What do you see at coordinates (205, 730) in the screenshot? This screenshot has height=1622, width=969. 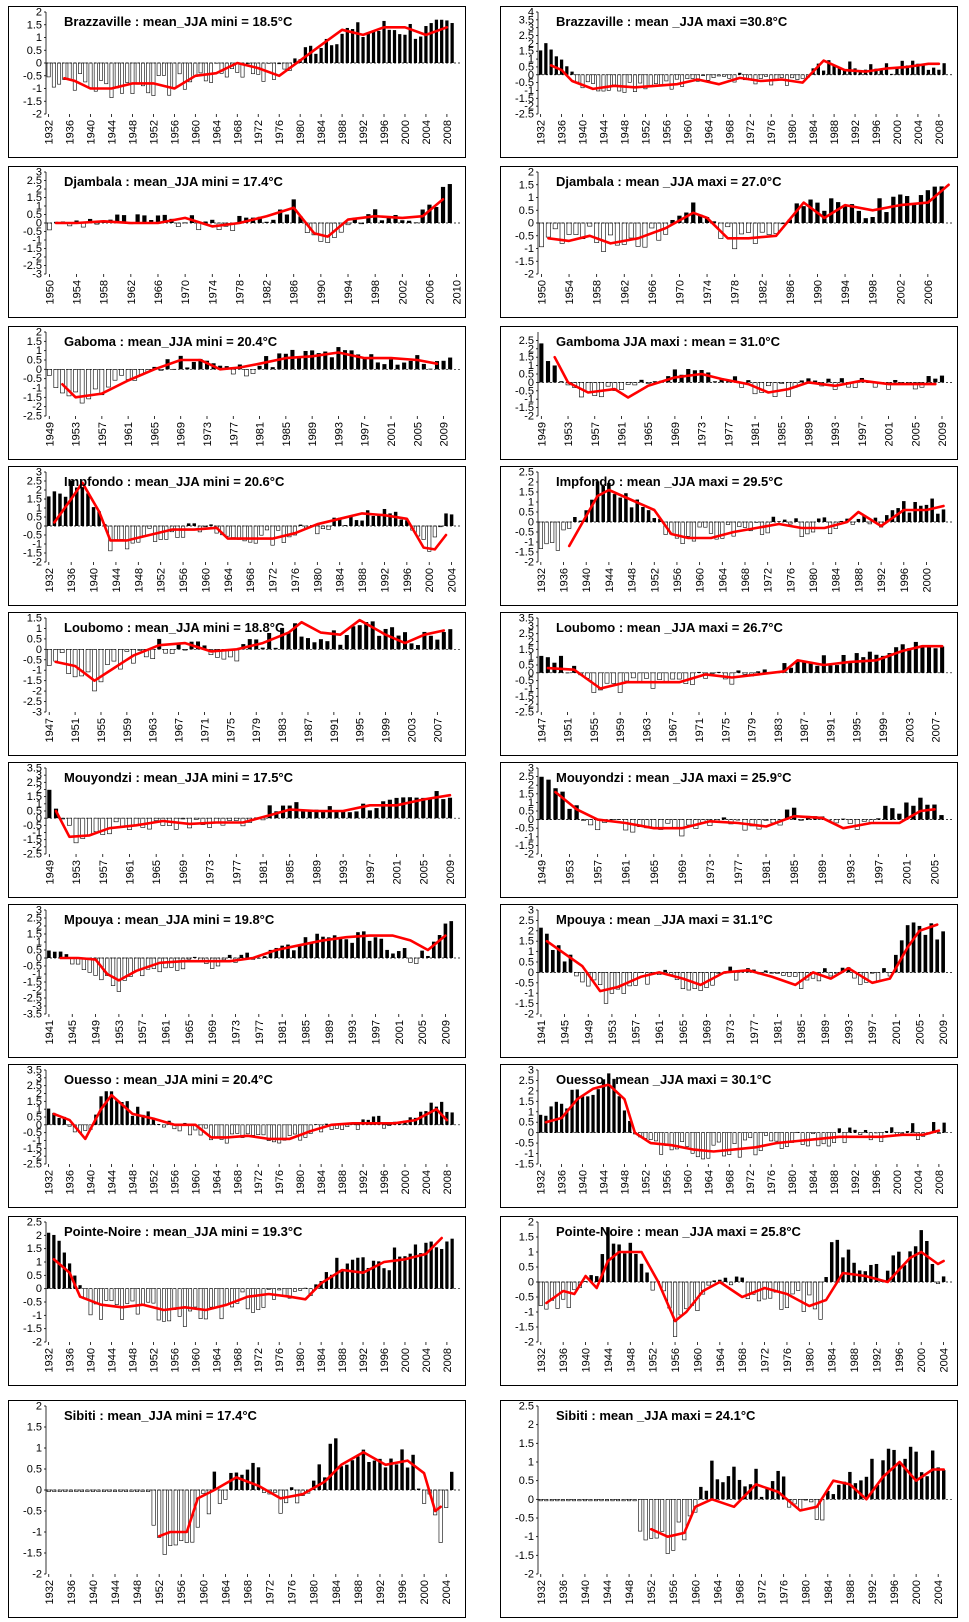 I see `x-tick-label: 1971` at bounding box center [205, 730].